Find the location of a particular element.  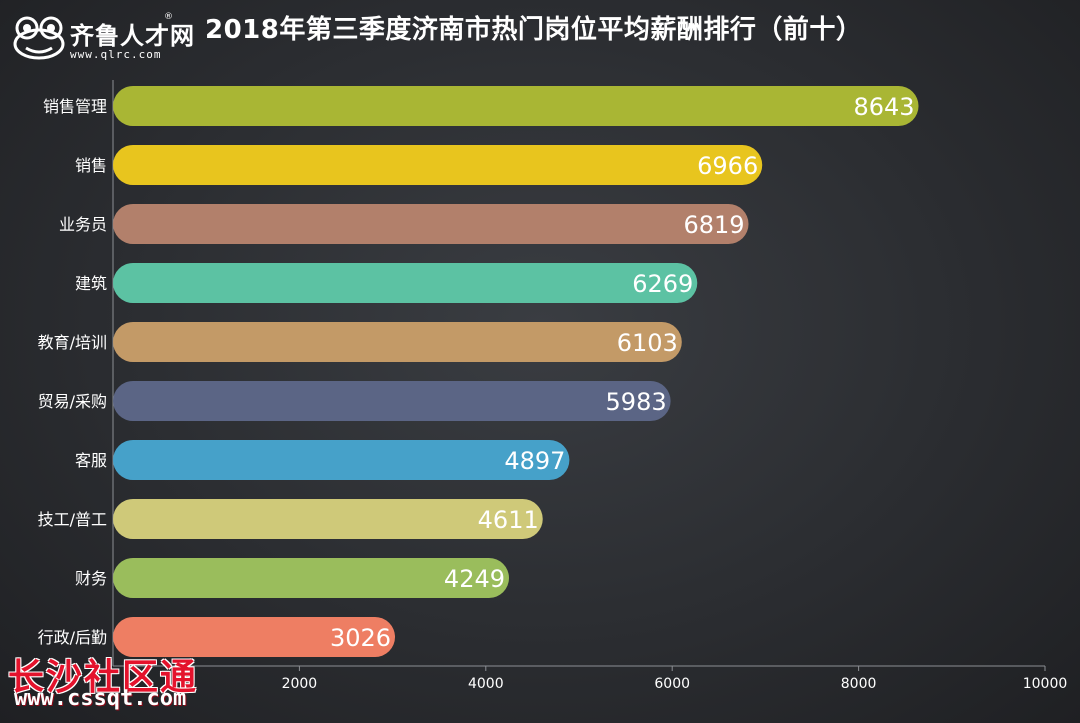

bar-value-label: 4611 is located at coordinates (508, 520).